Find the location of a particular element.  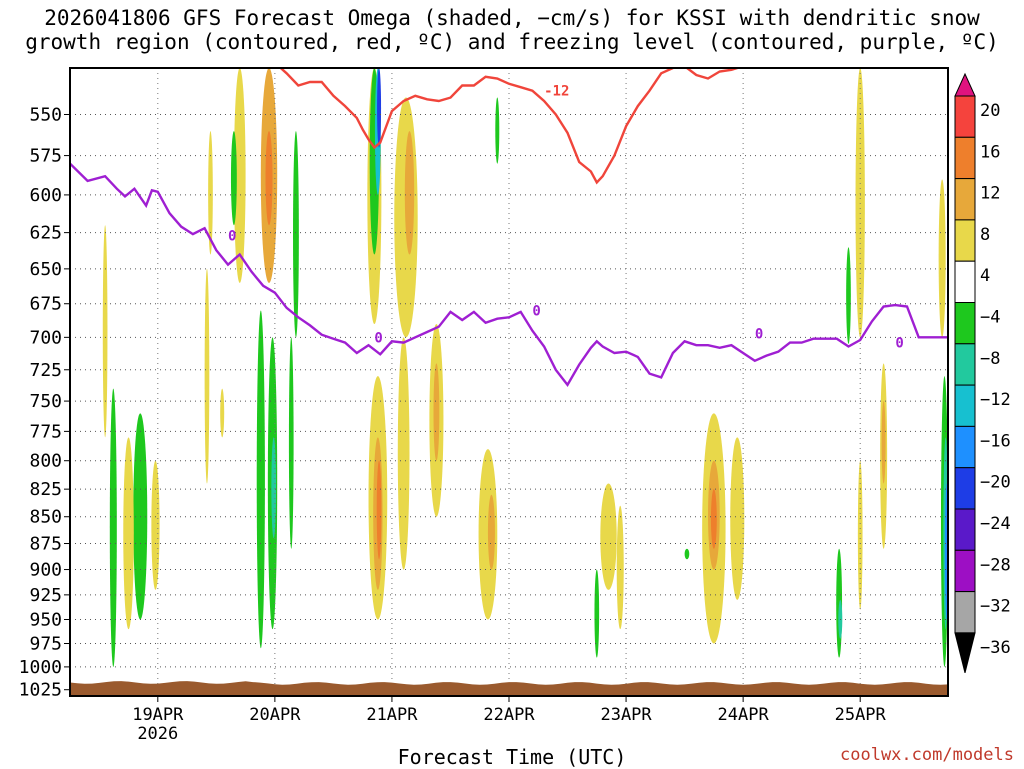

x-axis: 19APR 20APR 21APR 22APR 23APR 24APR 25APR 2026 is located at coordinates (509, 720).